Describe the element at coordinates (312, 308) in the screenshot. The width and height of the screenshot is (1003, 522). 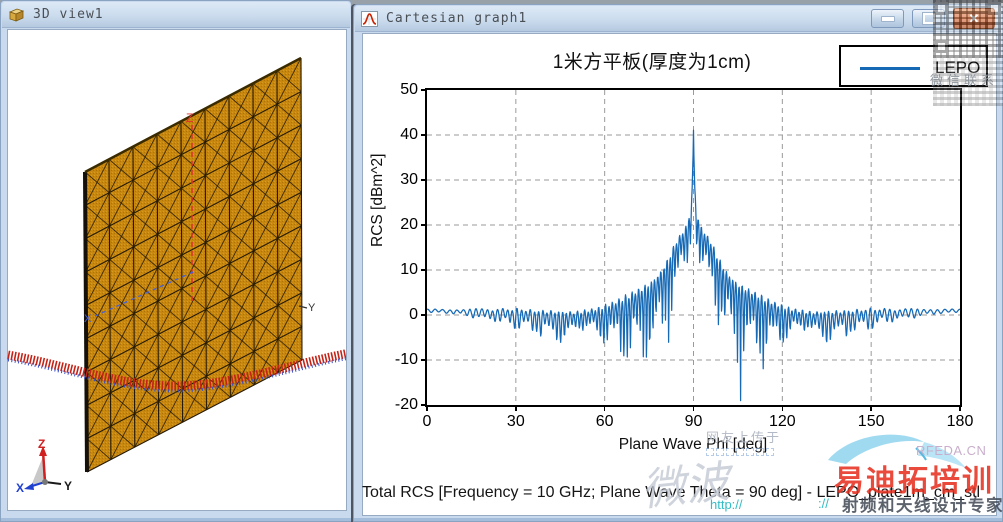
I see `y-axis-label: Y` at that location.